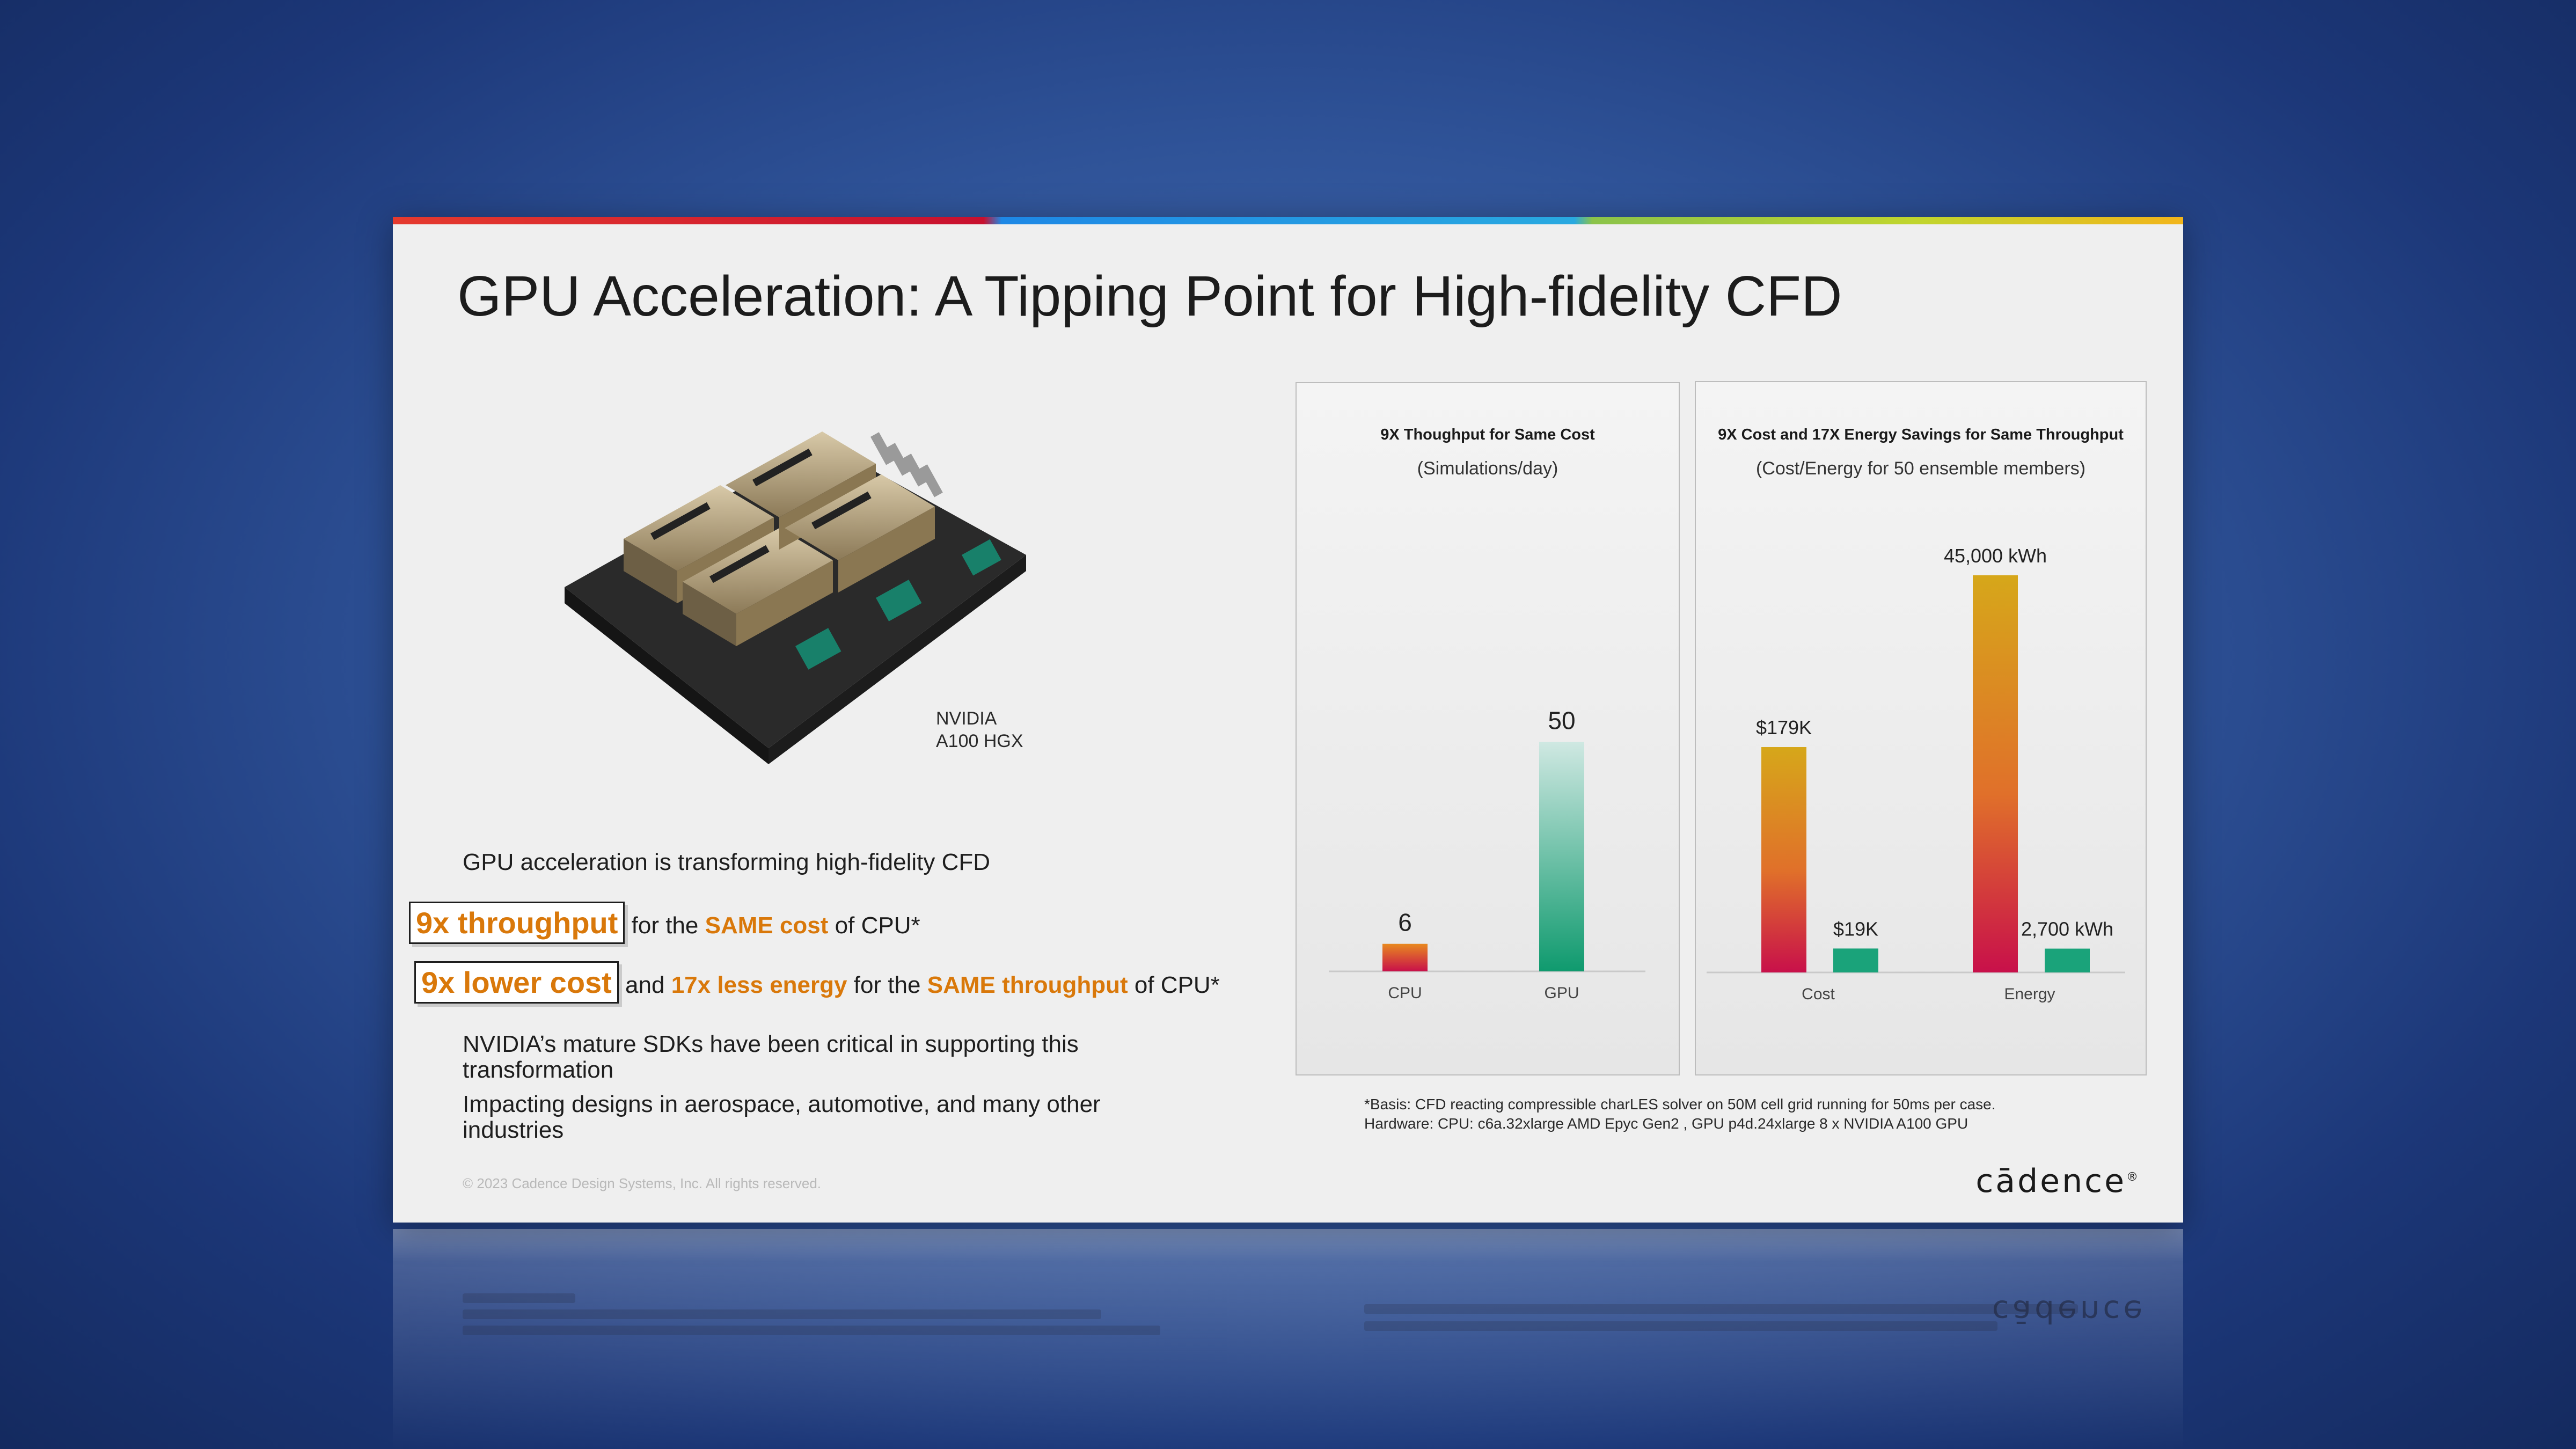 The image size is (2576, 1449). I want to click on category-label: CPU, so click(1405, 993).